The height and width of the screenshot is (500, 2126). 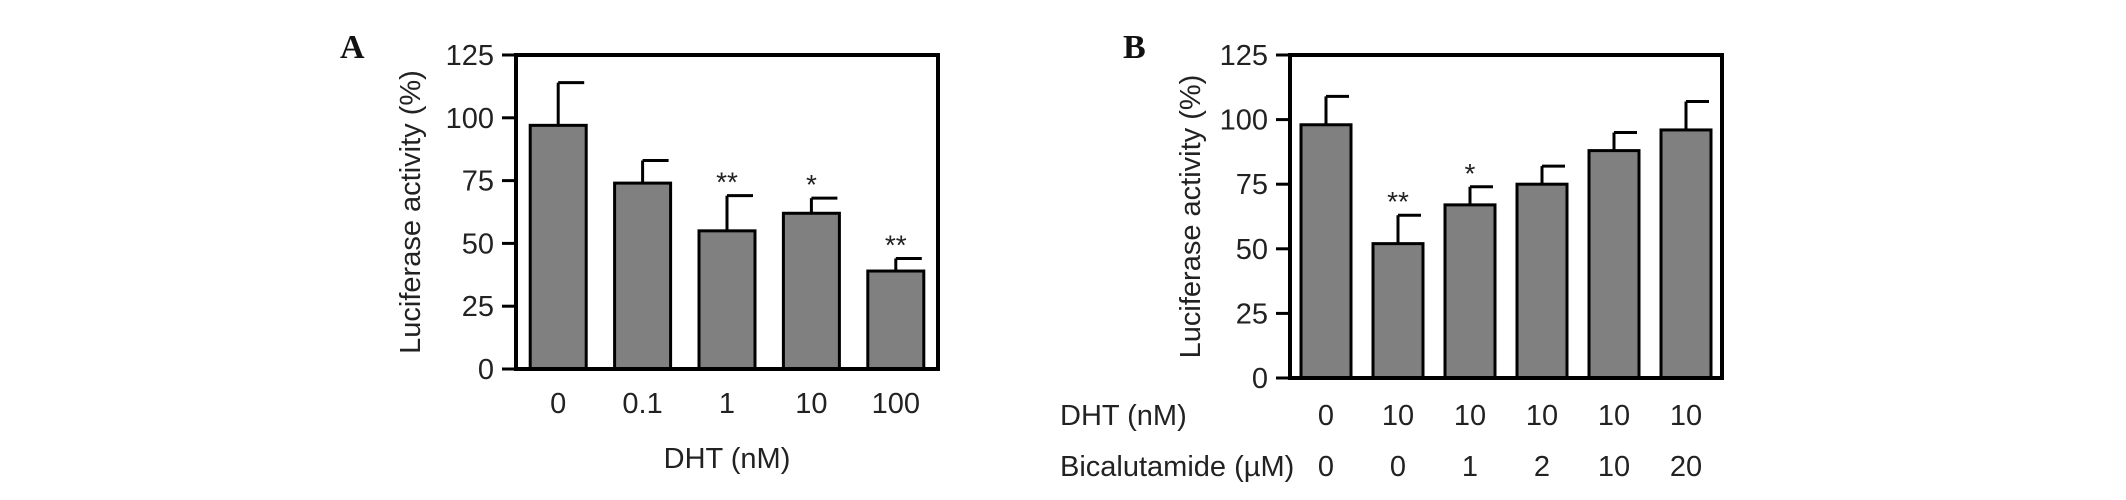 What do you see at coordinates (1542, 467) in the screenshot?
I see `x-tick-label: 2` at bounding box center [1542, 467].